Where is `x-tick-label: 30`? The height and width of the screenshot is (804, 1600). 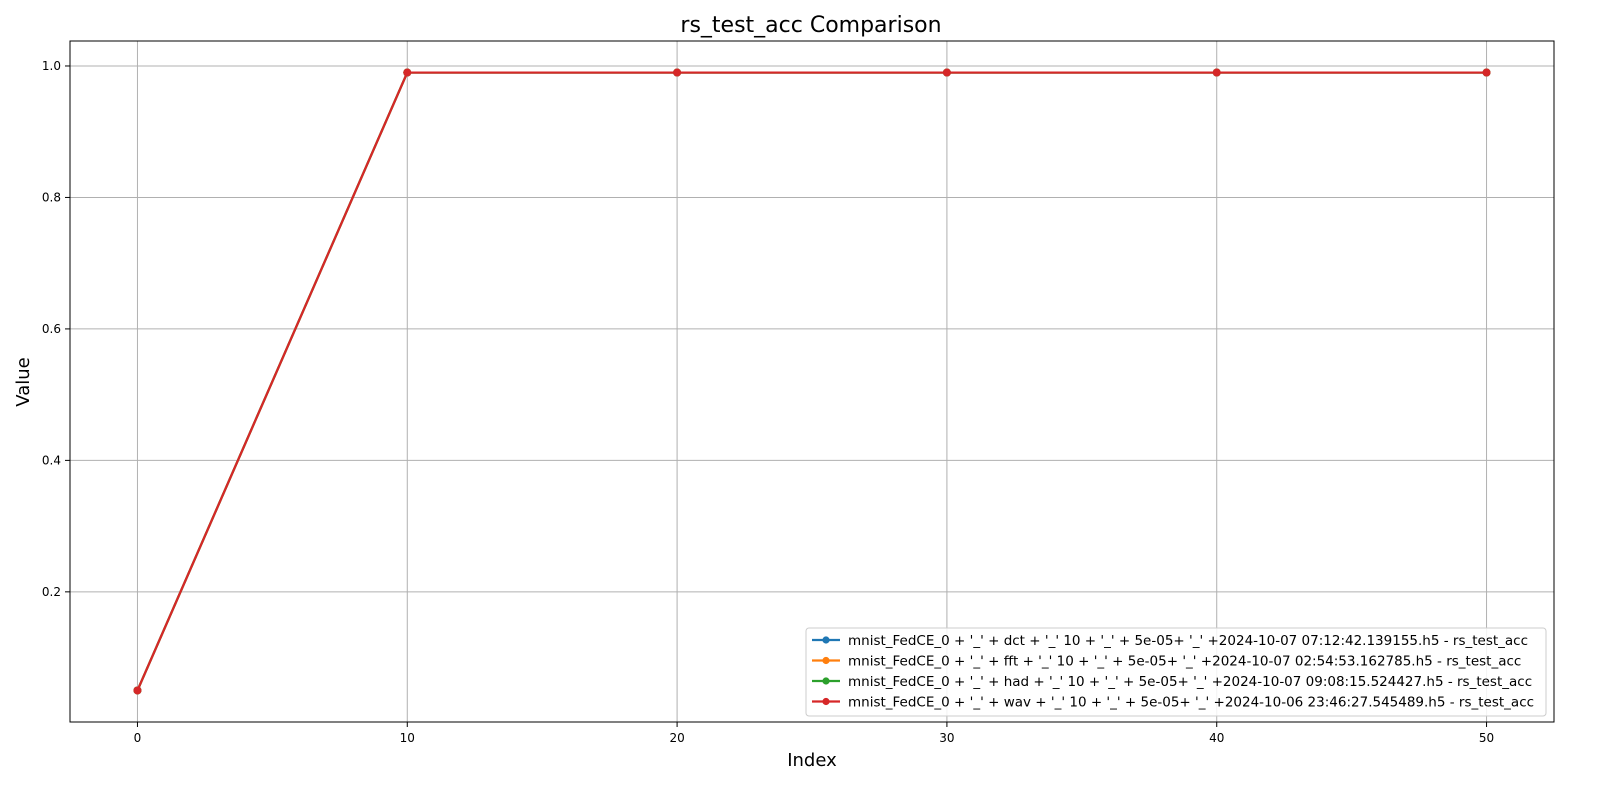 x-tick-label: 30 is located at coordinates (946, 738).